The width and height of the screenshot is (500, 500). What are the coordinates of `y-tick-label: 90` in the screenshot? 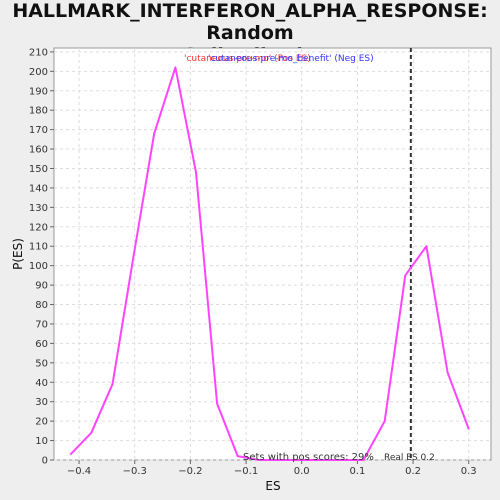 It's located at (41, 286).